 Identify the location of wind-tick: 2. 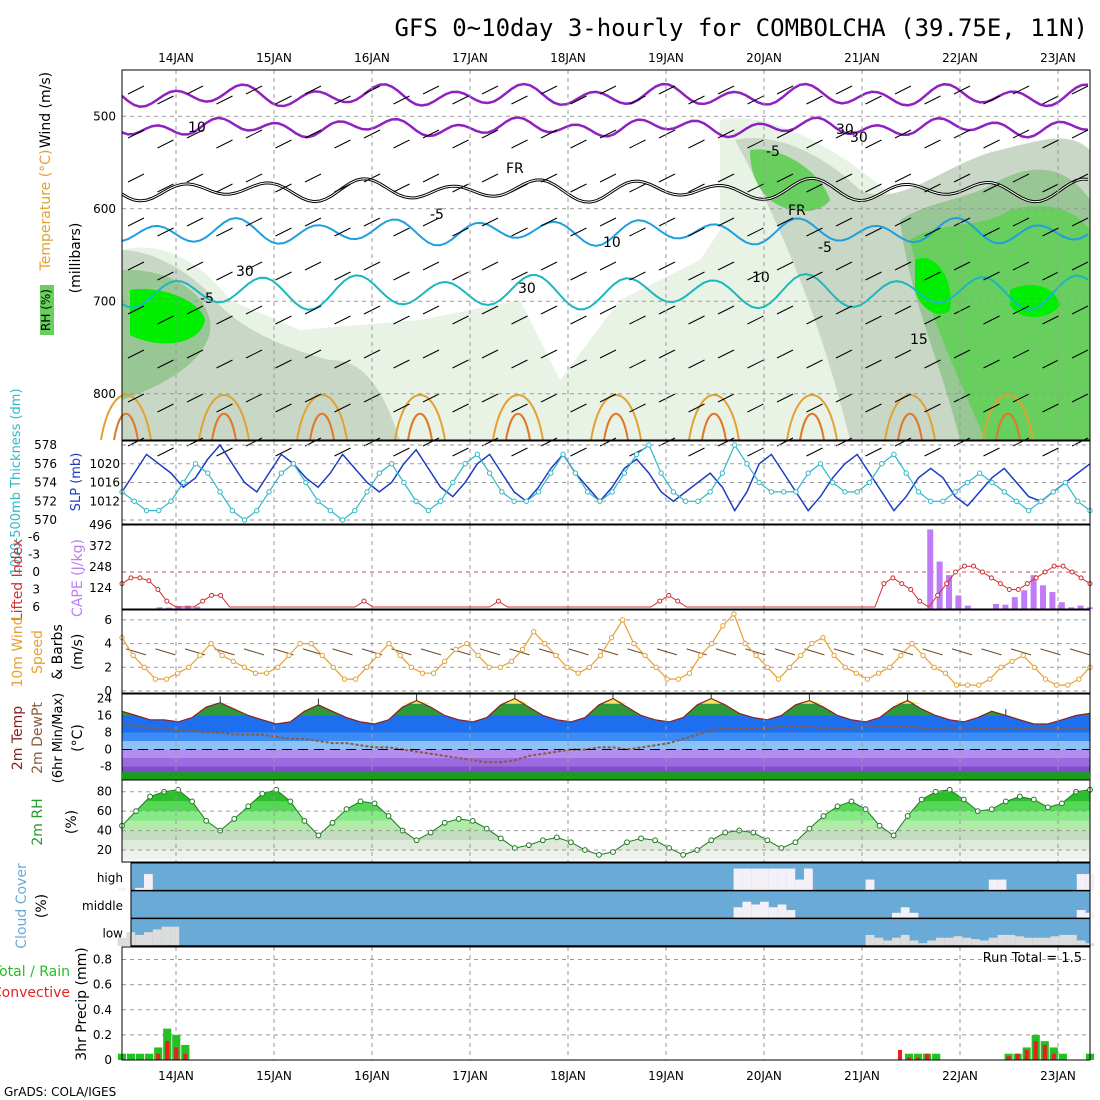
(108, 667).